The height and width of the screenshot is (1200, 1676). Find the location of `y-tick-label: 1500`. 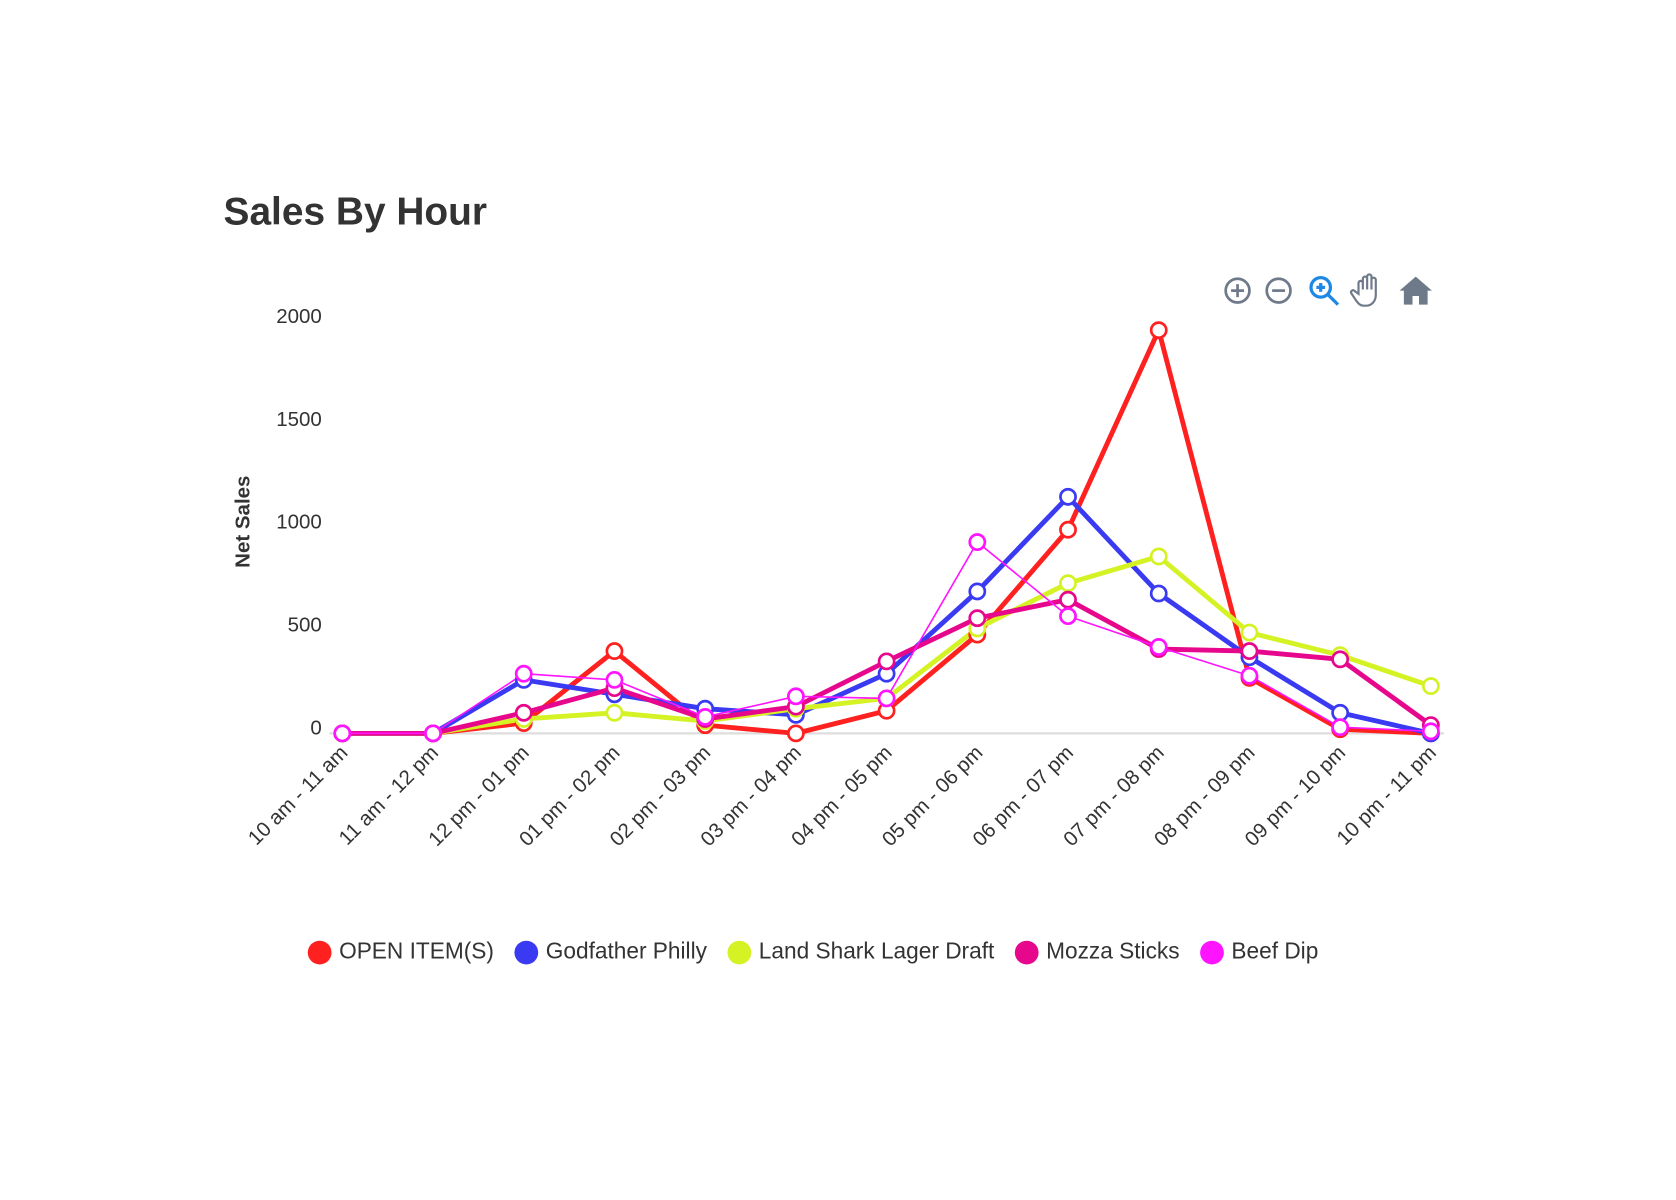

y-tick-label: 1500 is located at coordinates (299, 419).